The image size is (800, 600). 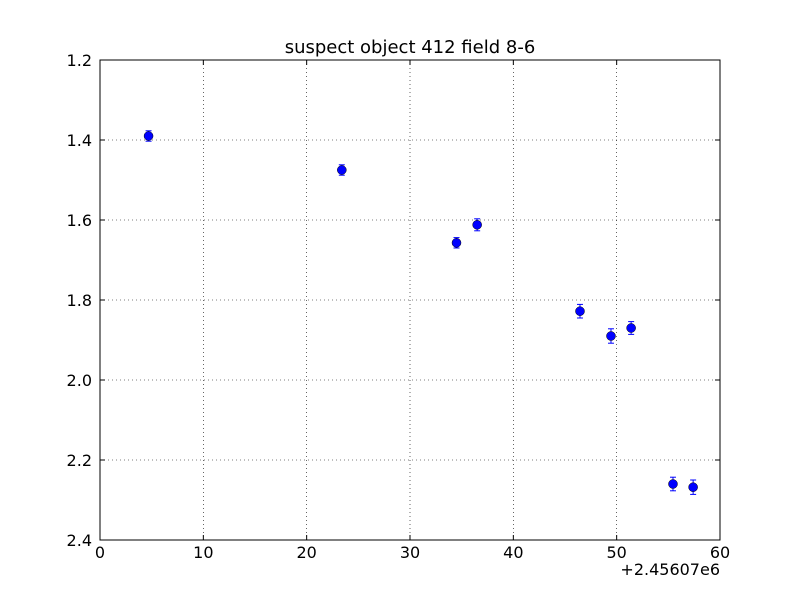 I want to click on x-tick-label: 40, so click(x=513, y=552).